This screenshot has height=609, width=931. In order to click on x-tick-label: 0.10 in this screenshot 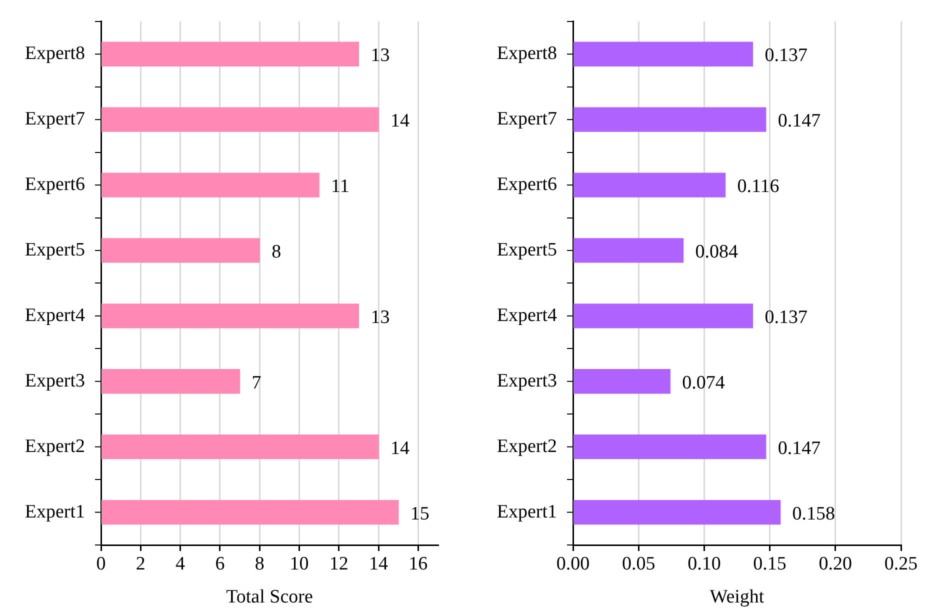, I will do `click(704, 563)`.